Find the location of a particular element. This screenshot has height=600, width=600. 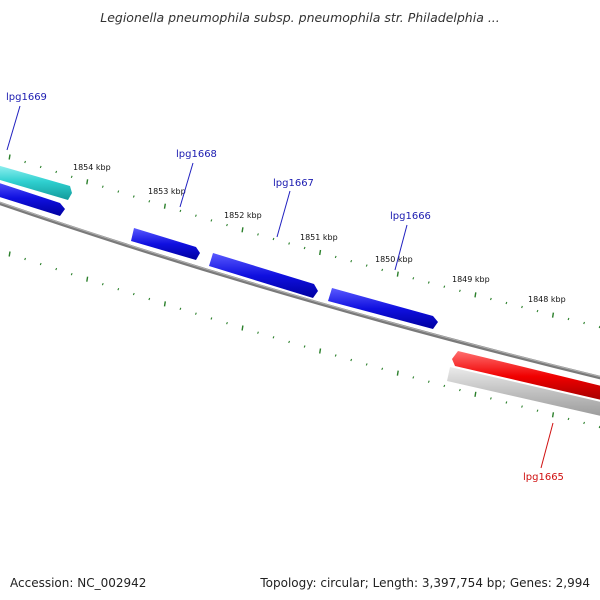

gene-lpg1669-feature is located at coordinates (36, 181).